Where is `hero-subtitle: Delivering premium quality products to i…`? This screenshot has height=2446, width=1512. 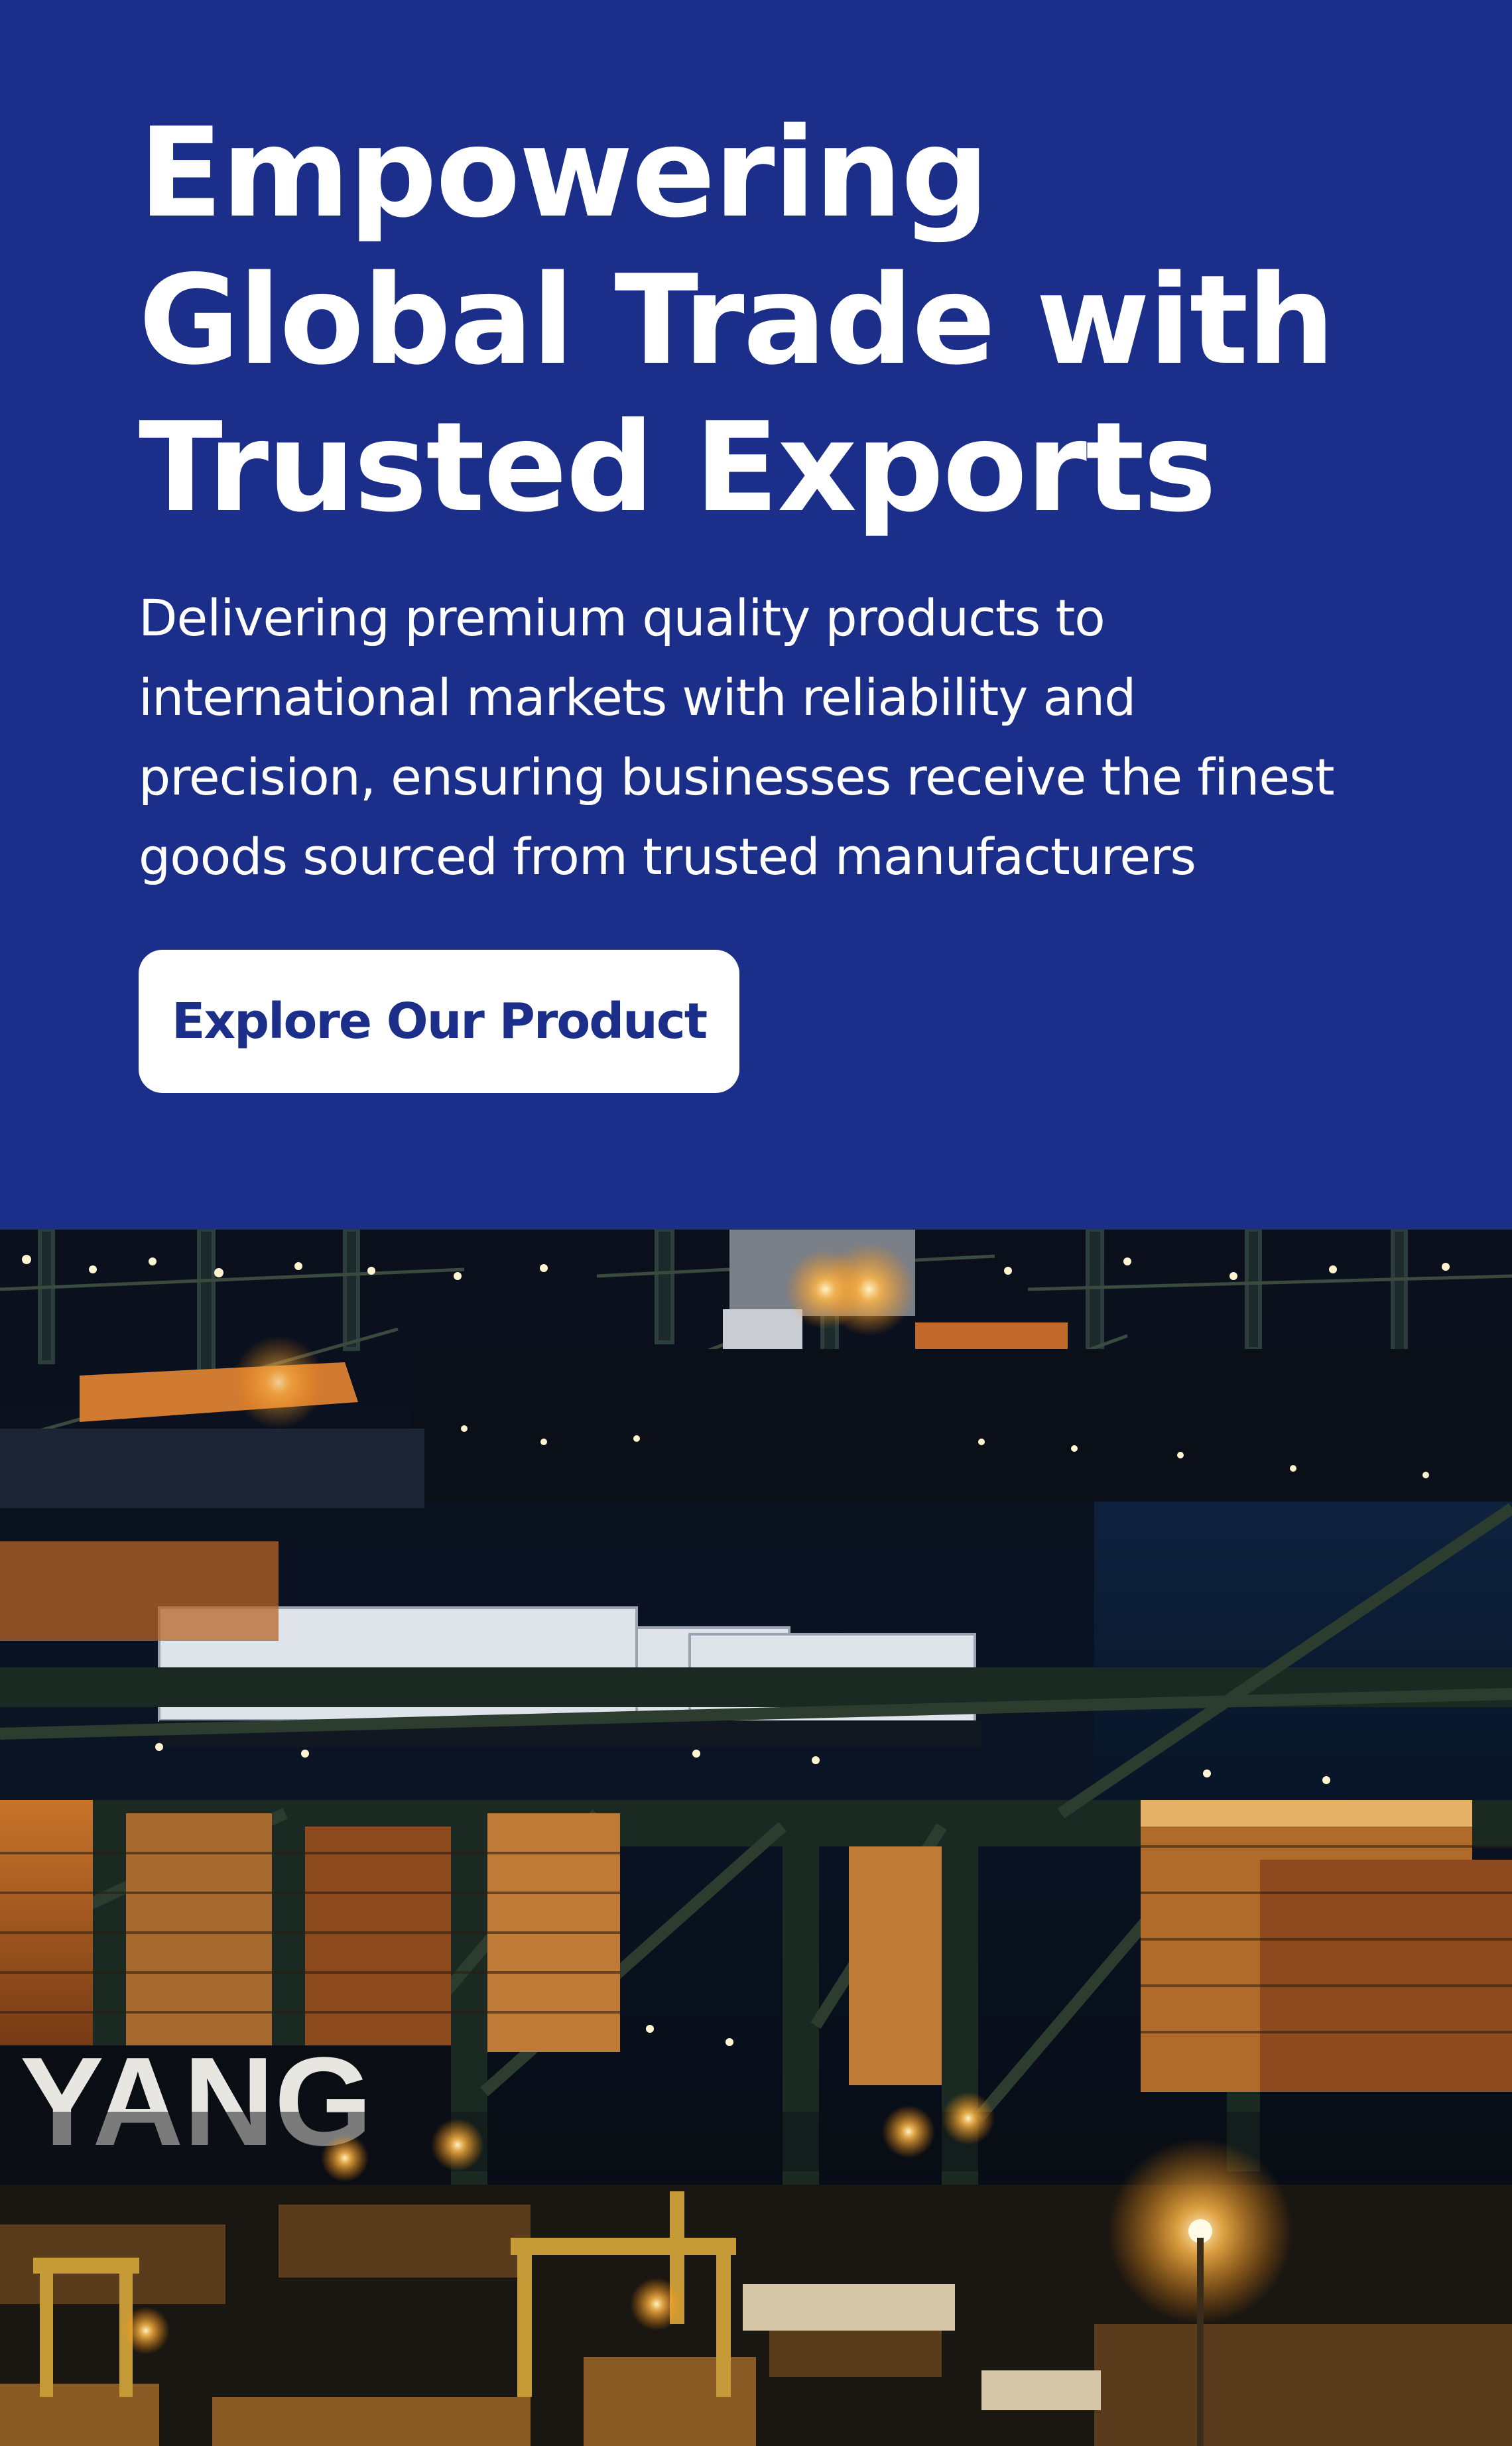 hero-subtitle: Delivering premium quality products to i… is located at coordinates (737, 737).